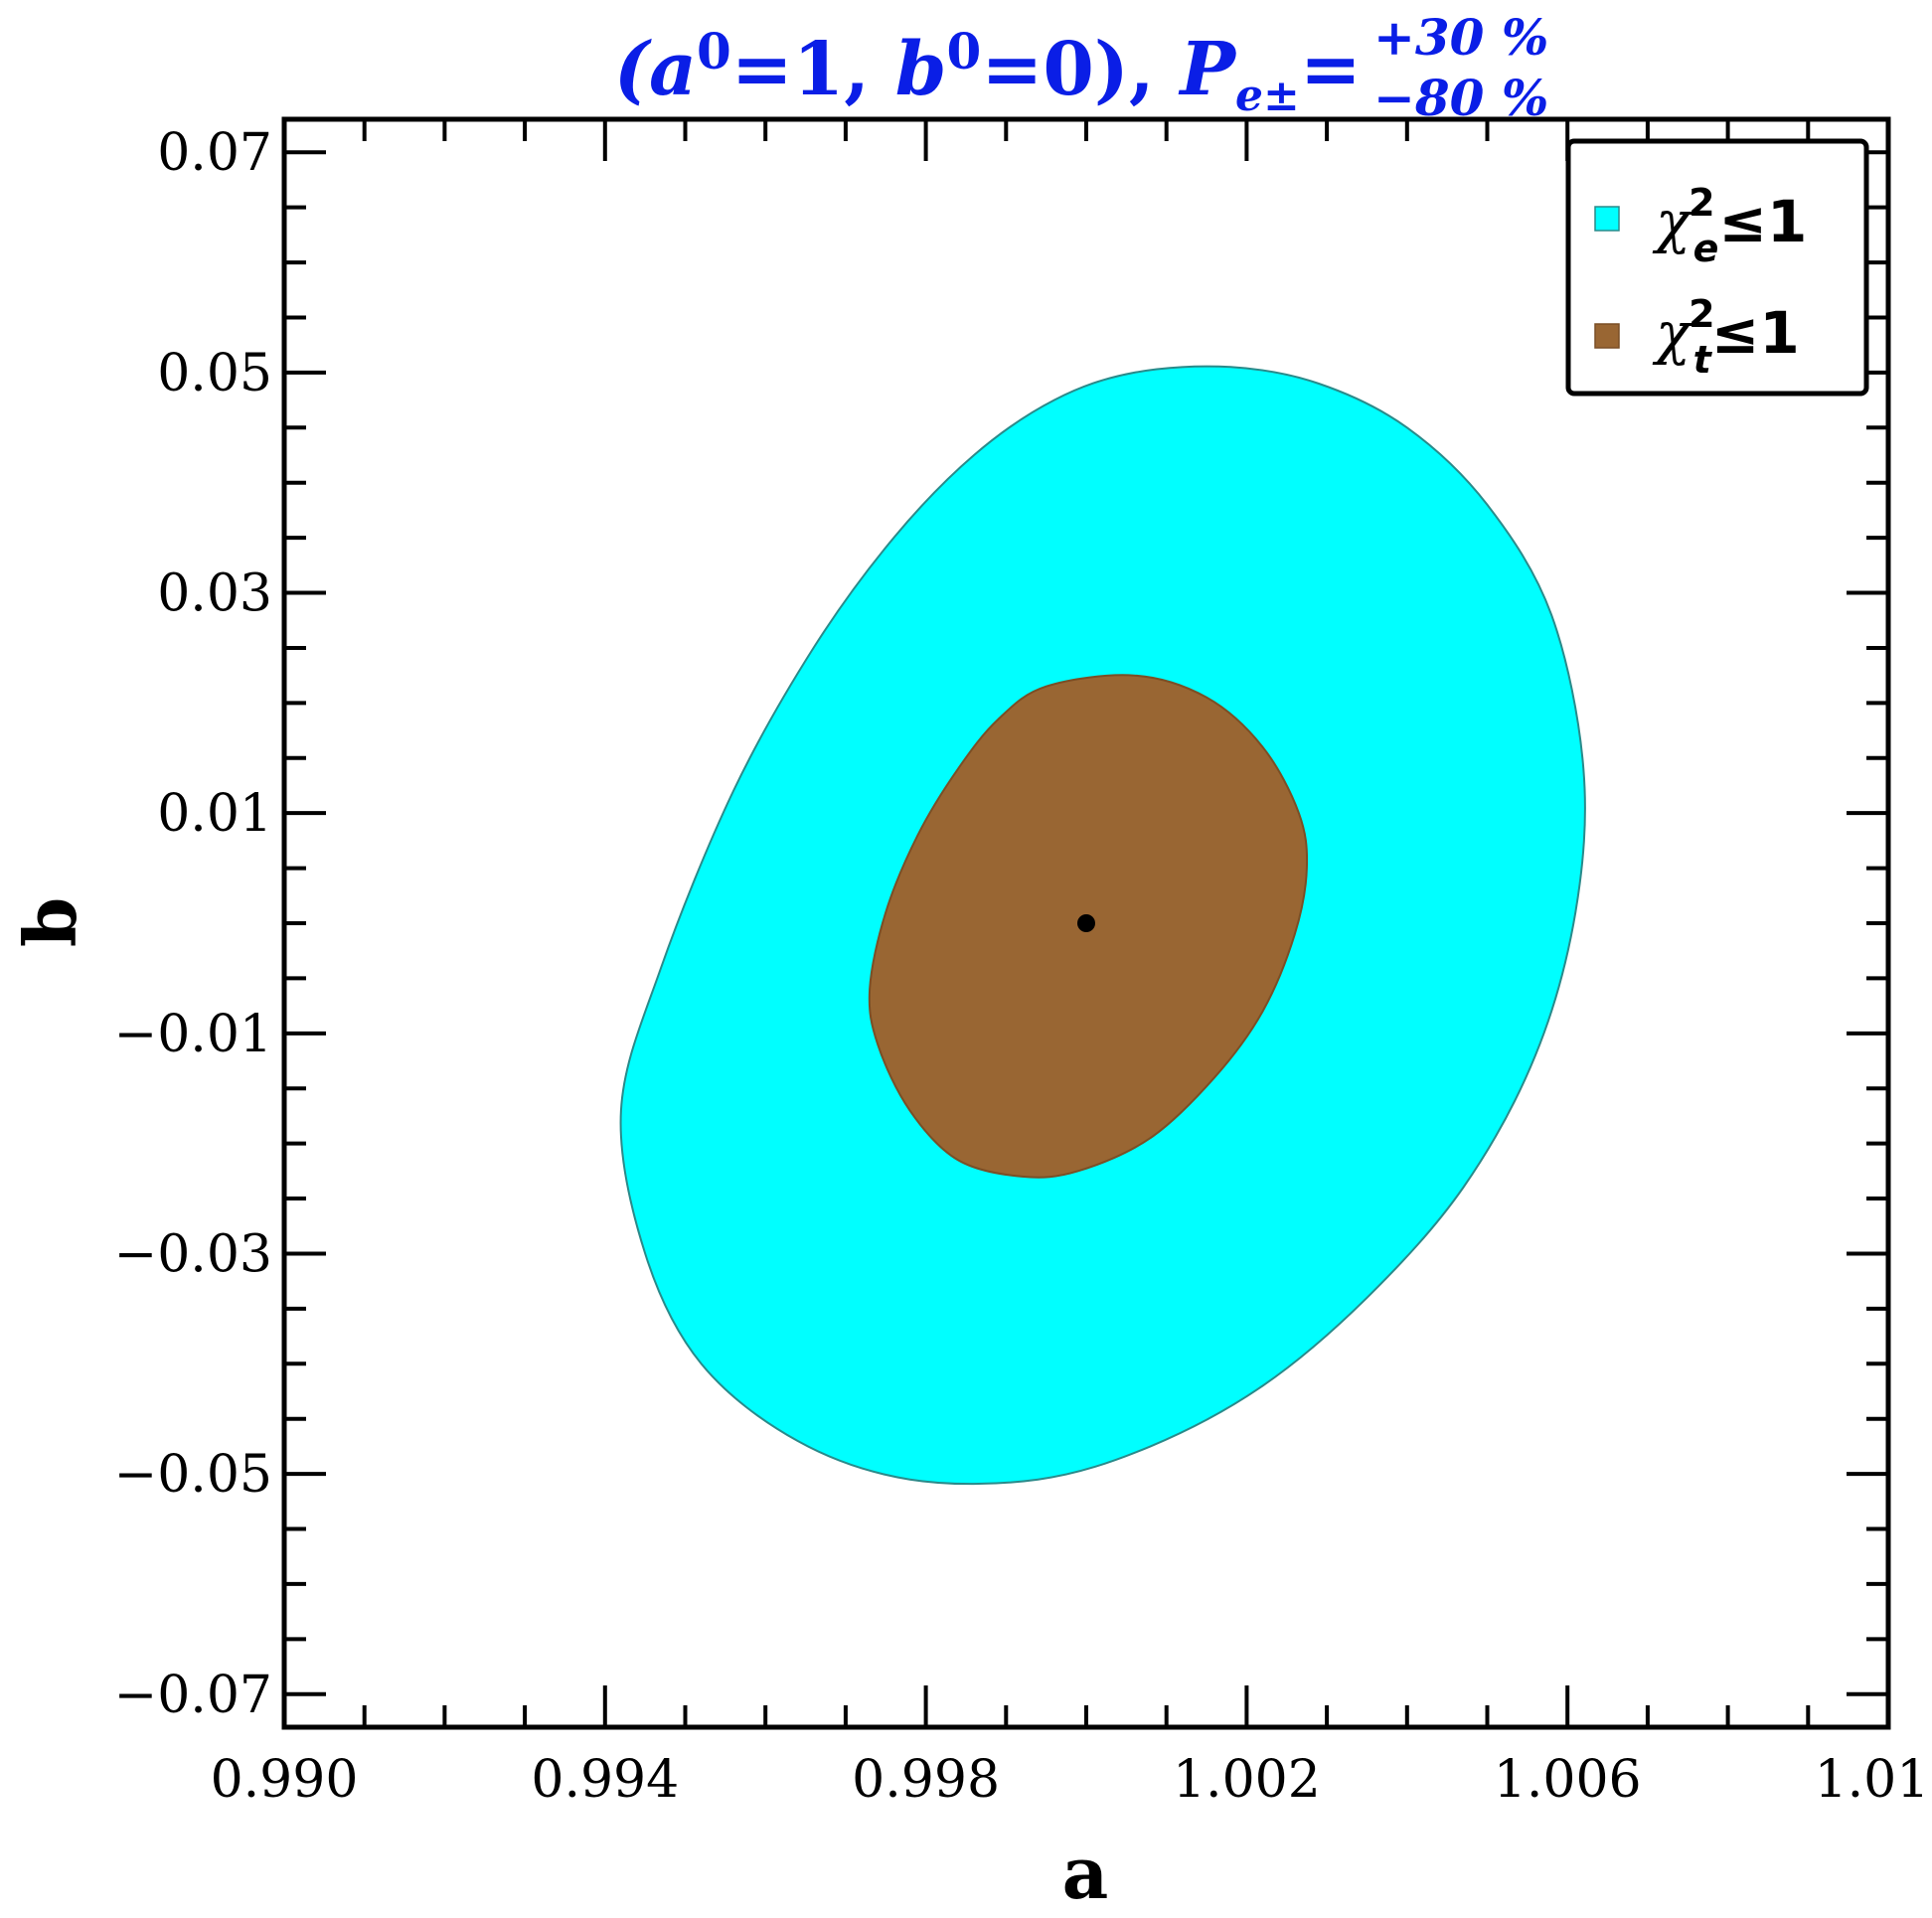  Describe the element at coordinates (214, 153) in the screenshot. I see `y-tick-label: 0.07` at that location.